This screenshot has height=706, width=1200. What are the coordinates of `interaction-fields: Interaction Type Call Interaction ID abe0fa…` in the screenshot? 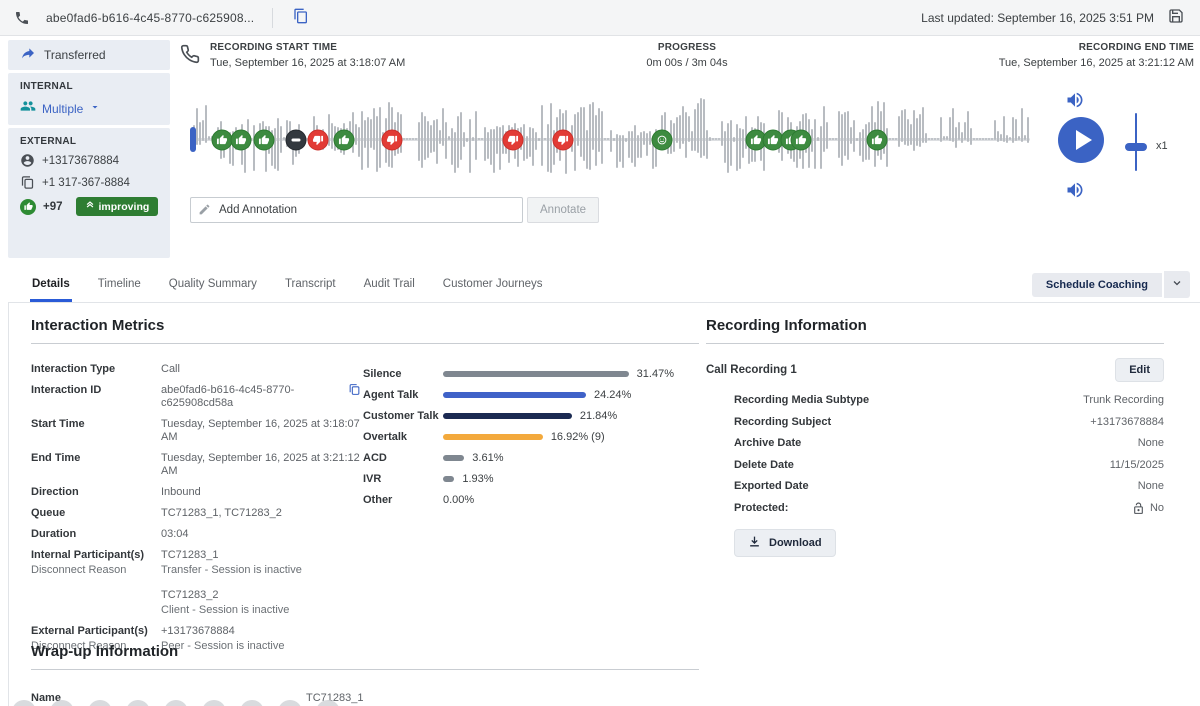 It's located at (196, 512).